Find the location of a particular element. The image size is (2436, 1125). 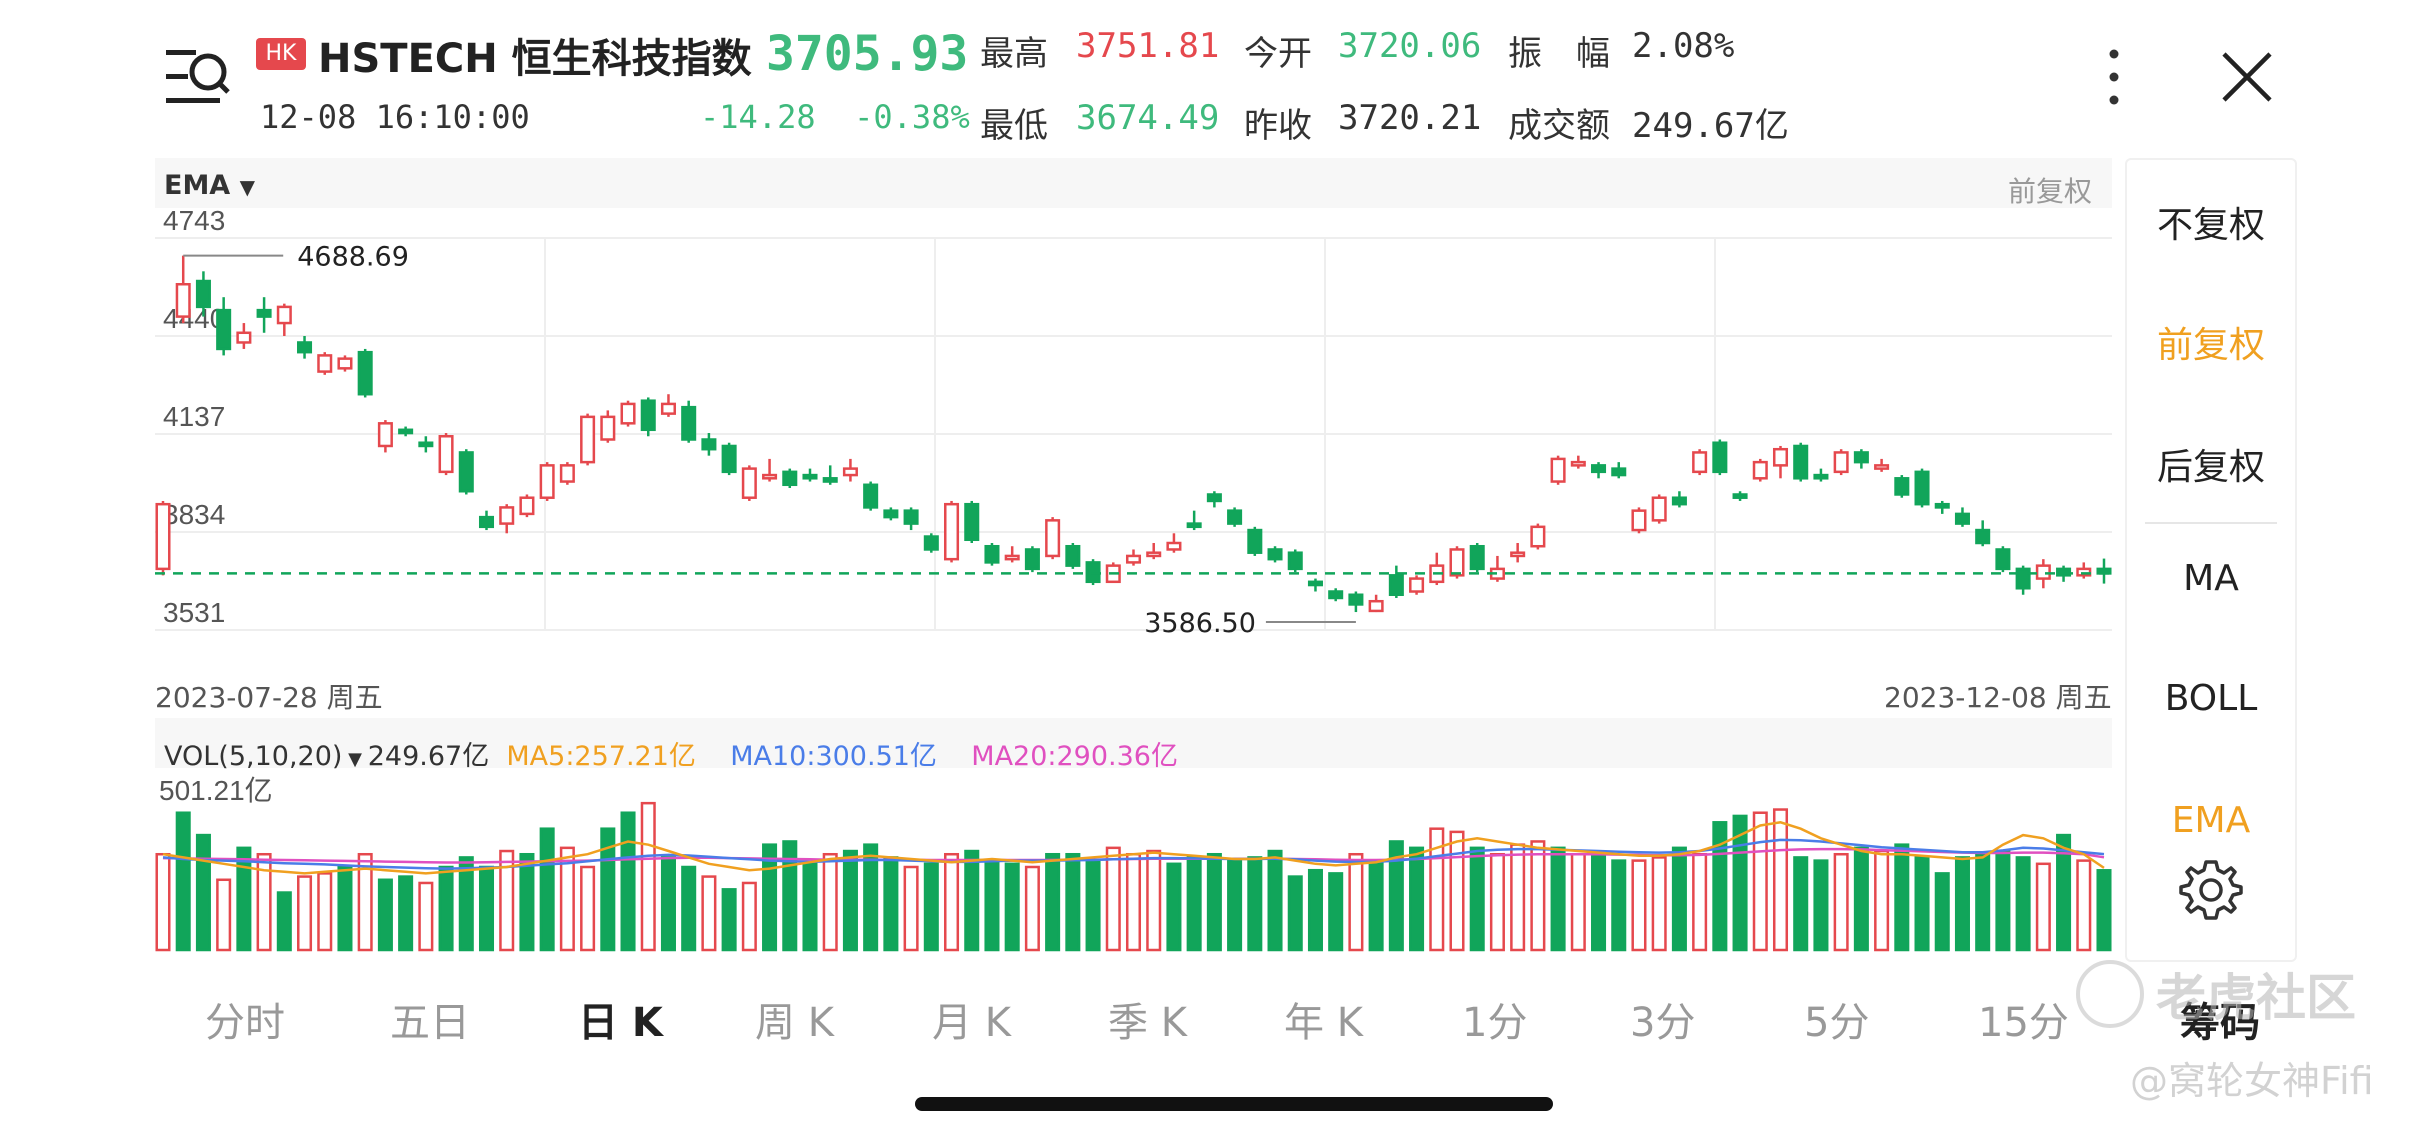

side-item-backward-adjusted: 后复权 is located at coordinates (2210, 467).